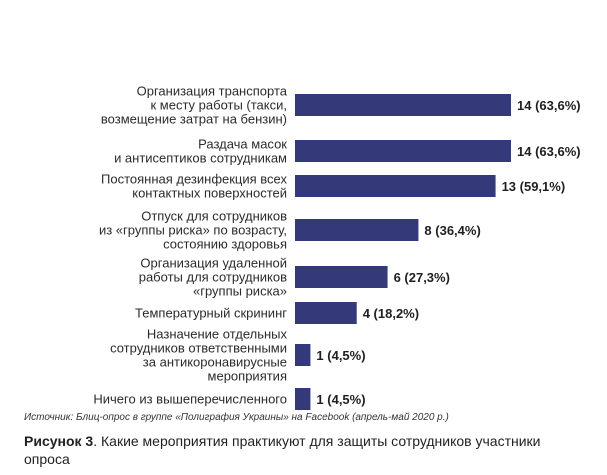 Image resolution: width=607 pixels, height=475 pixels. What do you see at coordinates (217, 334) in the screenshot?
I see `category-label-line: Назначение отдельных` at bounding box center [217, 334].